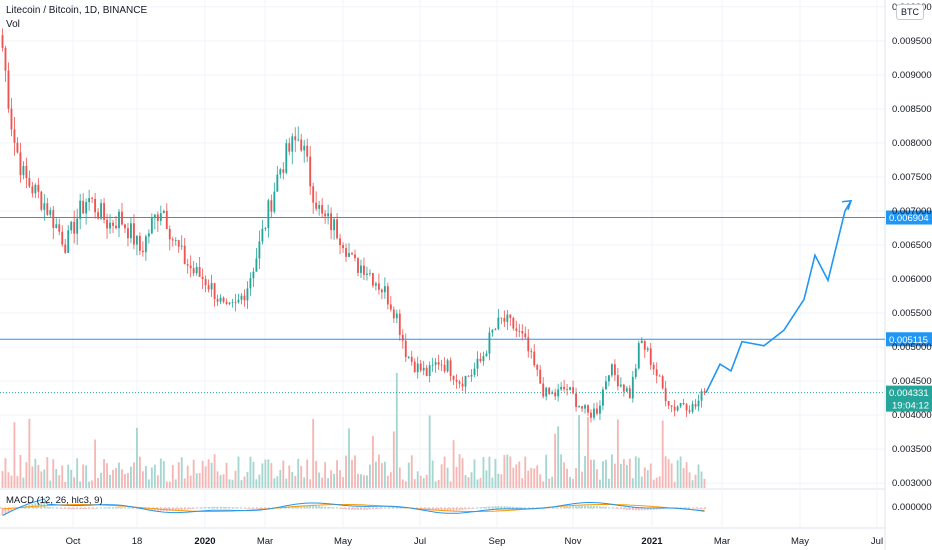  I want to click on x-tick-label: 18, so click(137, 541).